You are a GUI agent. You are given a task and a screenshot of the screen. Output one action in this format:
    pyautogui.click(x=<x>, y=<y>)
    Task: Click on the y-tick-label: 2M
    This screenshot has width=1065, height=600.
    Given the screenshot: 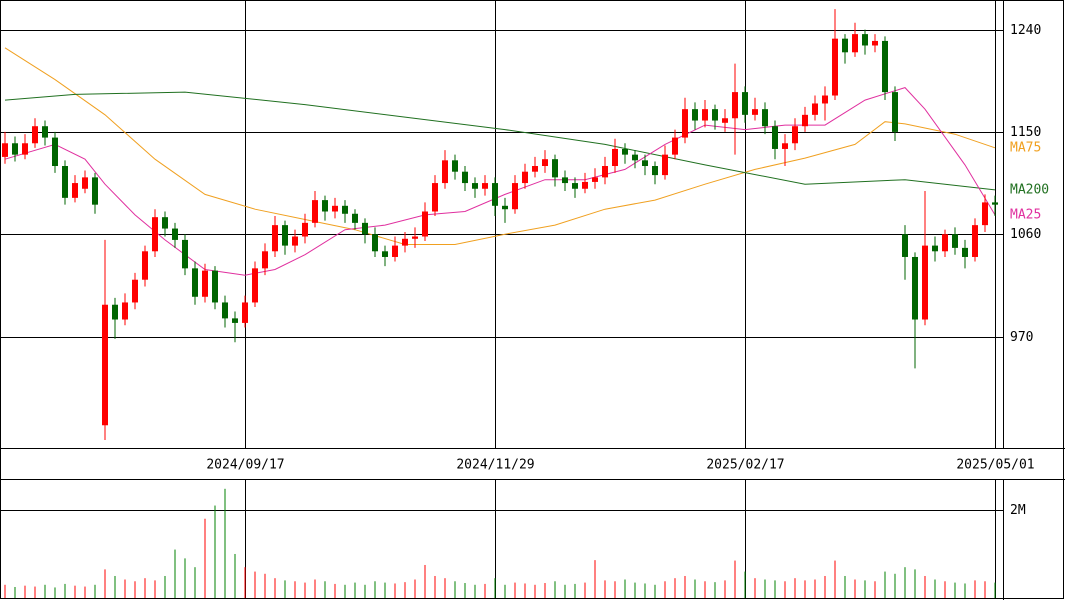 What is the action you would take?
    pyautogui.click(x=1018, y=510)
    